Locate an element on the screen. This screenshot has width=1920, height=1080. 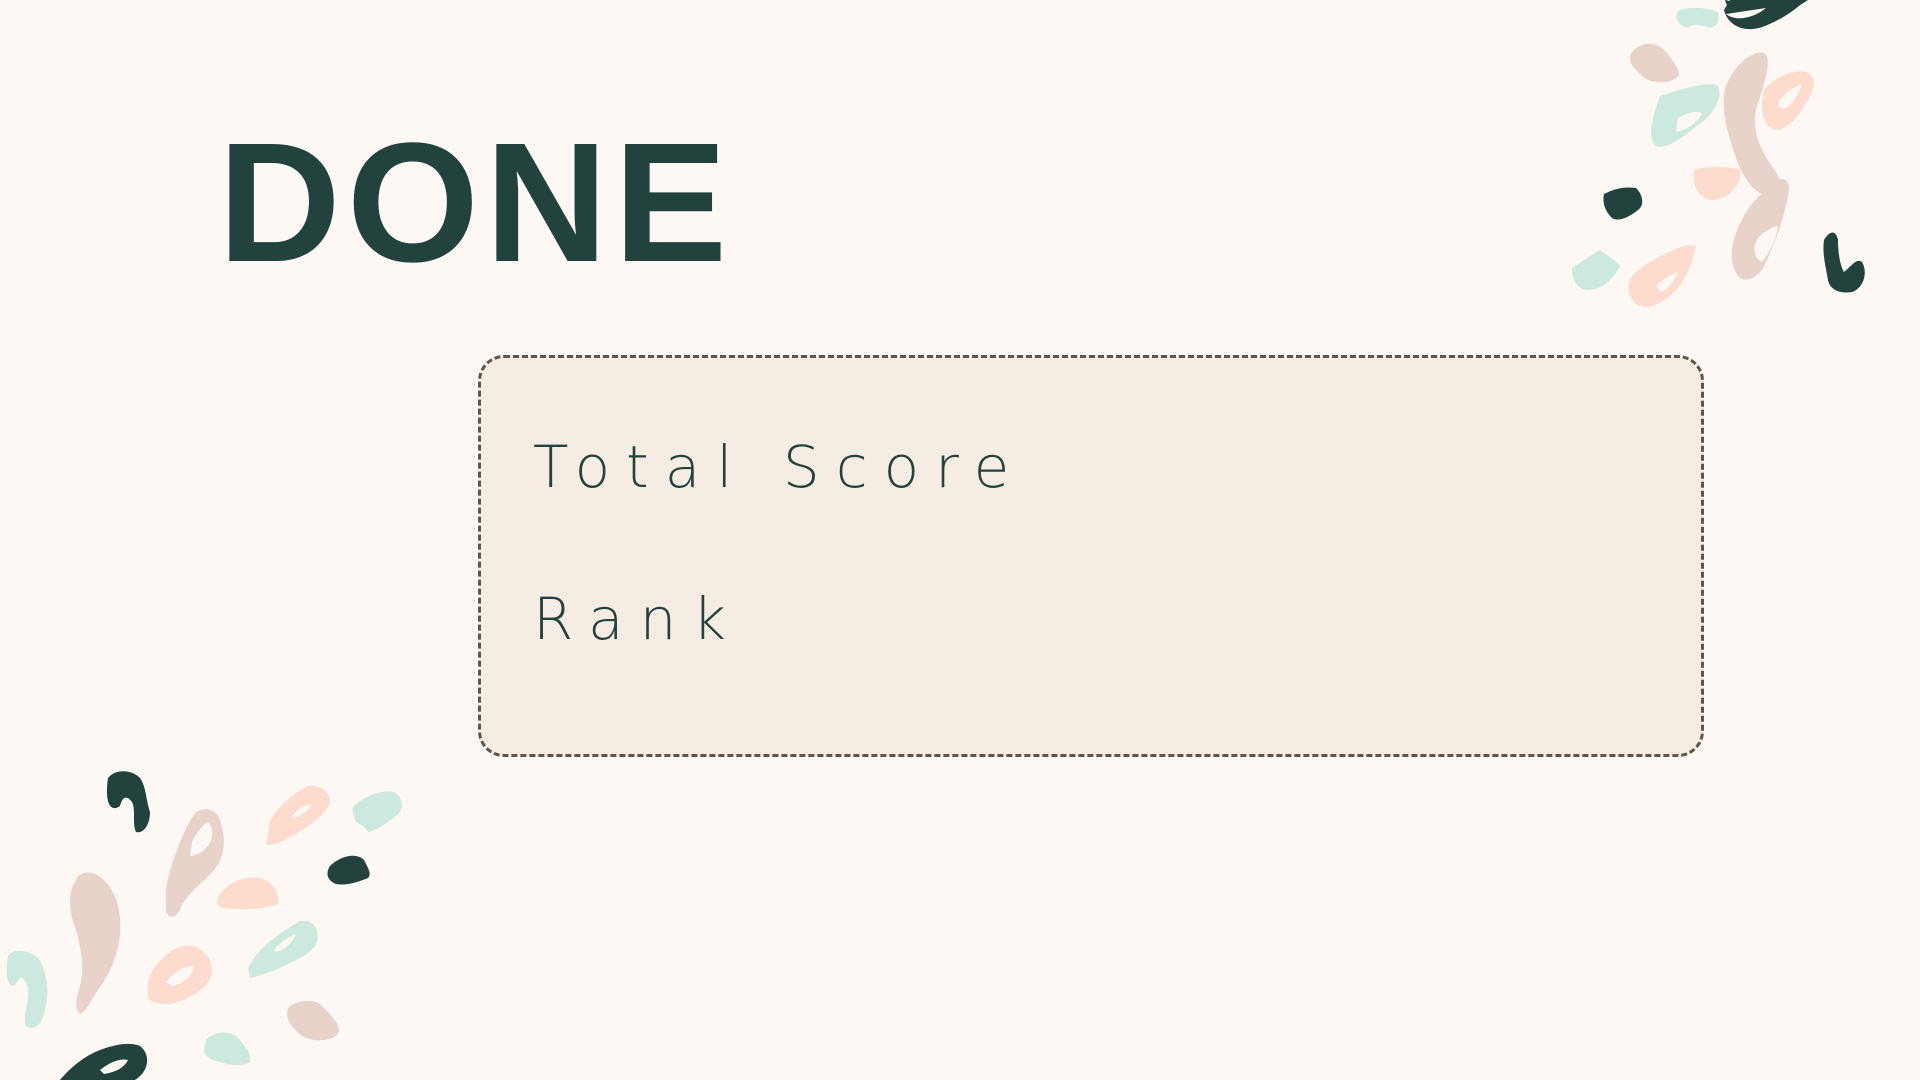
rank-label: Rank is located at coordinates (637, 619).